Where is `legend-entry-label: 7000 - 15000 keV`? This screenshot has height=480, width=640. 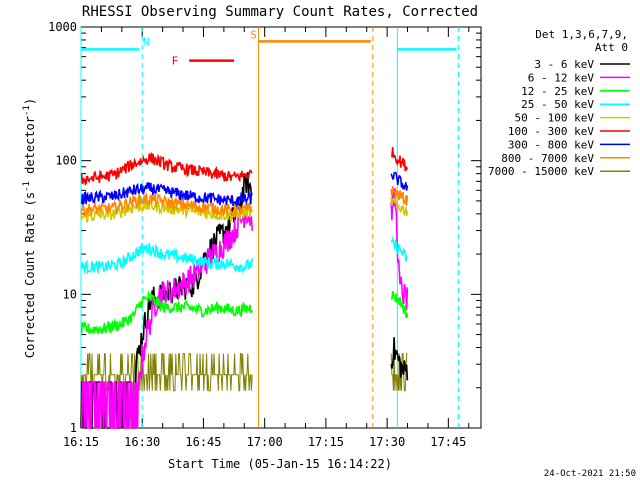 legend-entry-label: 7000 - 15000 keV is located at coordinates (541, 171).